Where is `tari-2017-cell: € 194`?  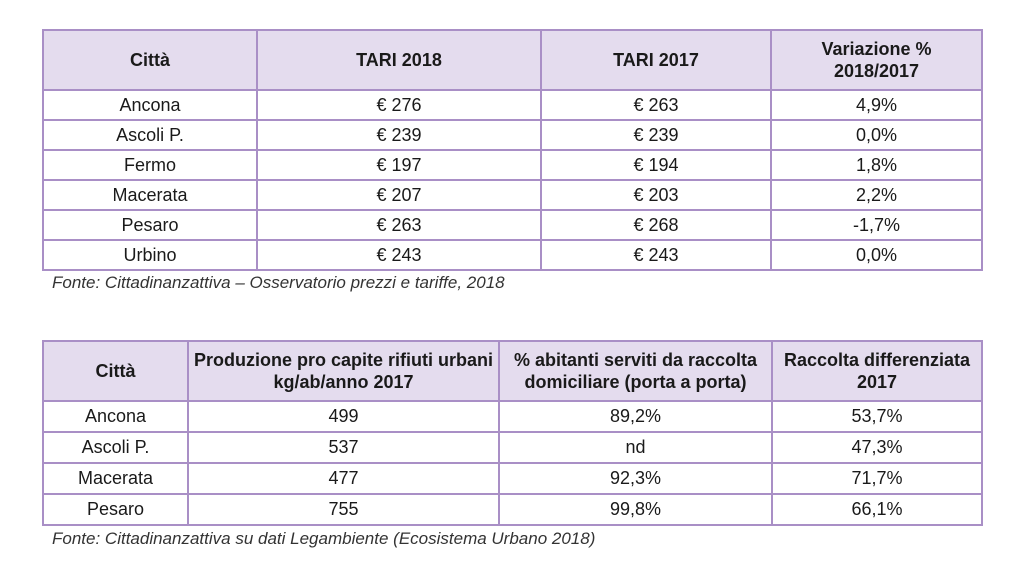
tari-2017-cell: € 194 is located at coordinates (656, 165).